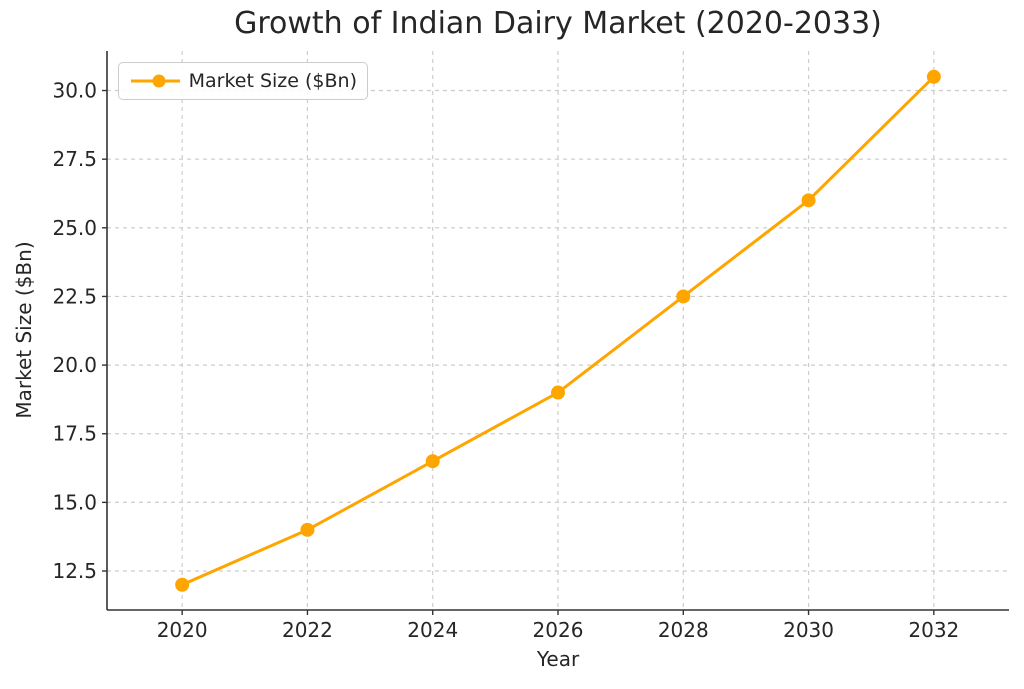  I want to click on svg-text: 20.0, so click(74, 365).